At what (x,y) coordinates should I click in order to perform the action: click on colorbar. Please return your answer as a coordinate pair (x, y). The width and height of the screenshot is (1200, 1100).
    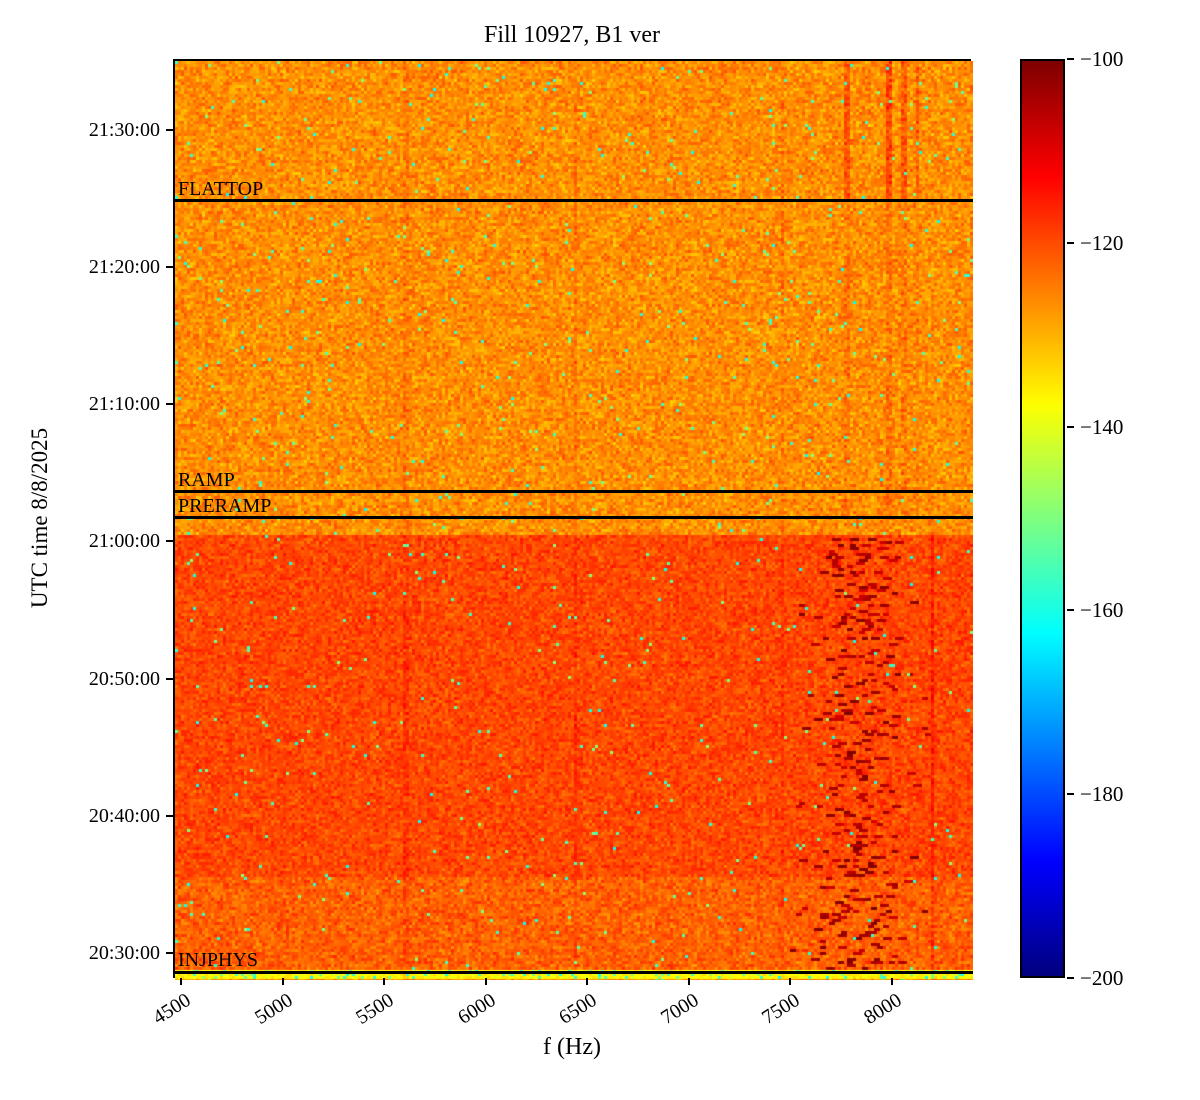
    Looking at the image, I should click on (1042, 518).